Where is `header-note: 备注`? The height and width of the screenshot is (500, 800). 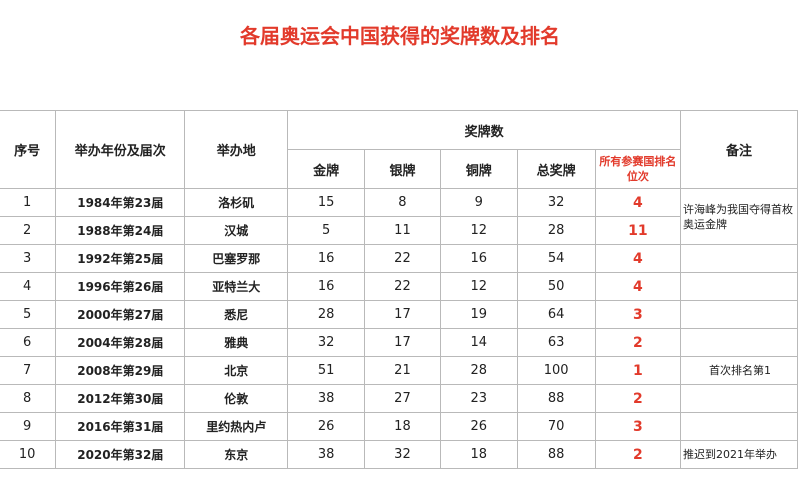
header-note: 备注 is located at coordinates (739, 149).